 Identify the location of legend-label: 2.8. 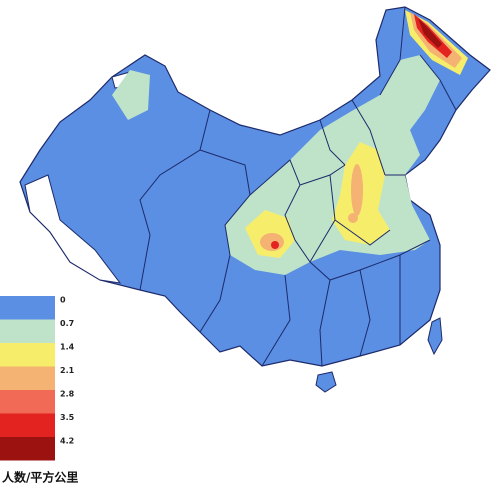
(67, 394).